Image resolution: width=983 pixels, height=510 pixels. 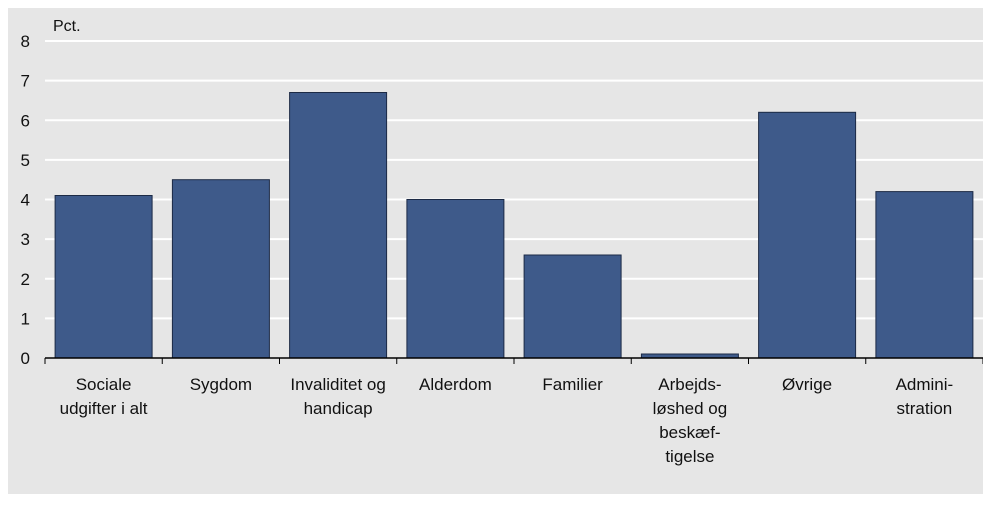 I want to click on y-tick-labels: 0 1 2 3 4 5 6 7 8, so click(x=25, y=200).